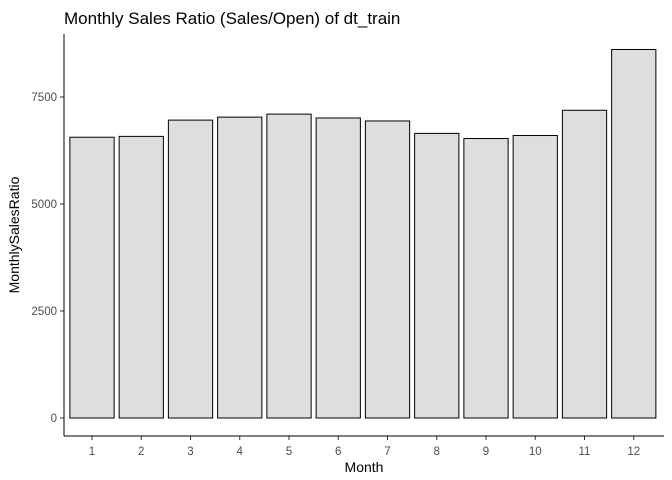  Describe the element at coordinates (289, 452) in the screenshot. I see `x-tick-label: 5` at that location.